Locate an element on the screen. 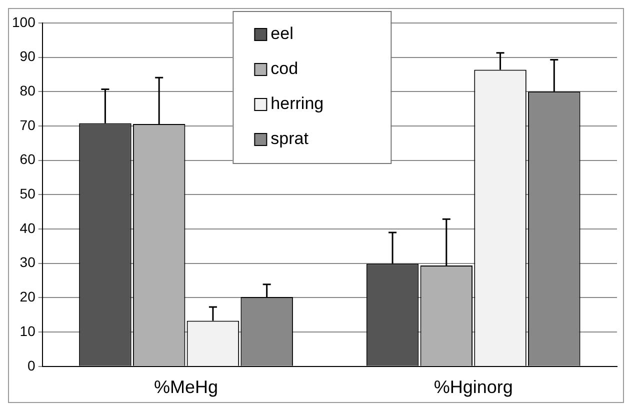 This screenshot has height=411, width=632. y-tick-label: 40 is located at coordinates (28, 228).